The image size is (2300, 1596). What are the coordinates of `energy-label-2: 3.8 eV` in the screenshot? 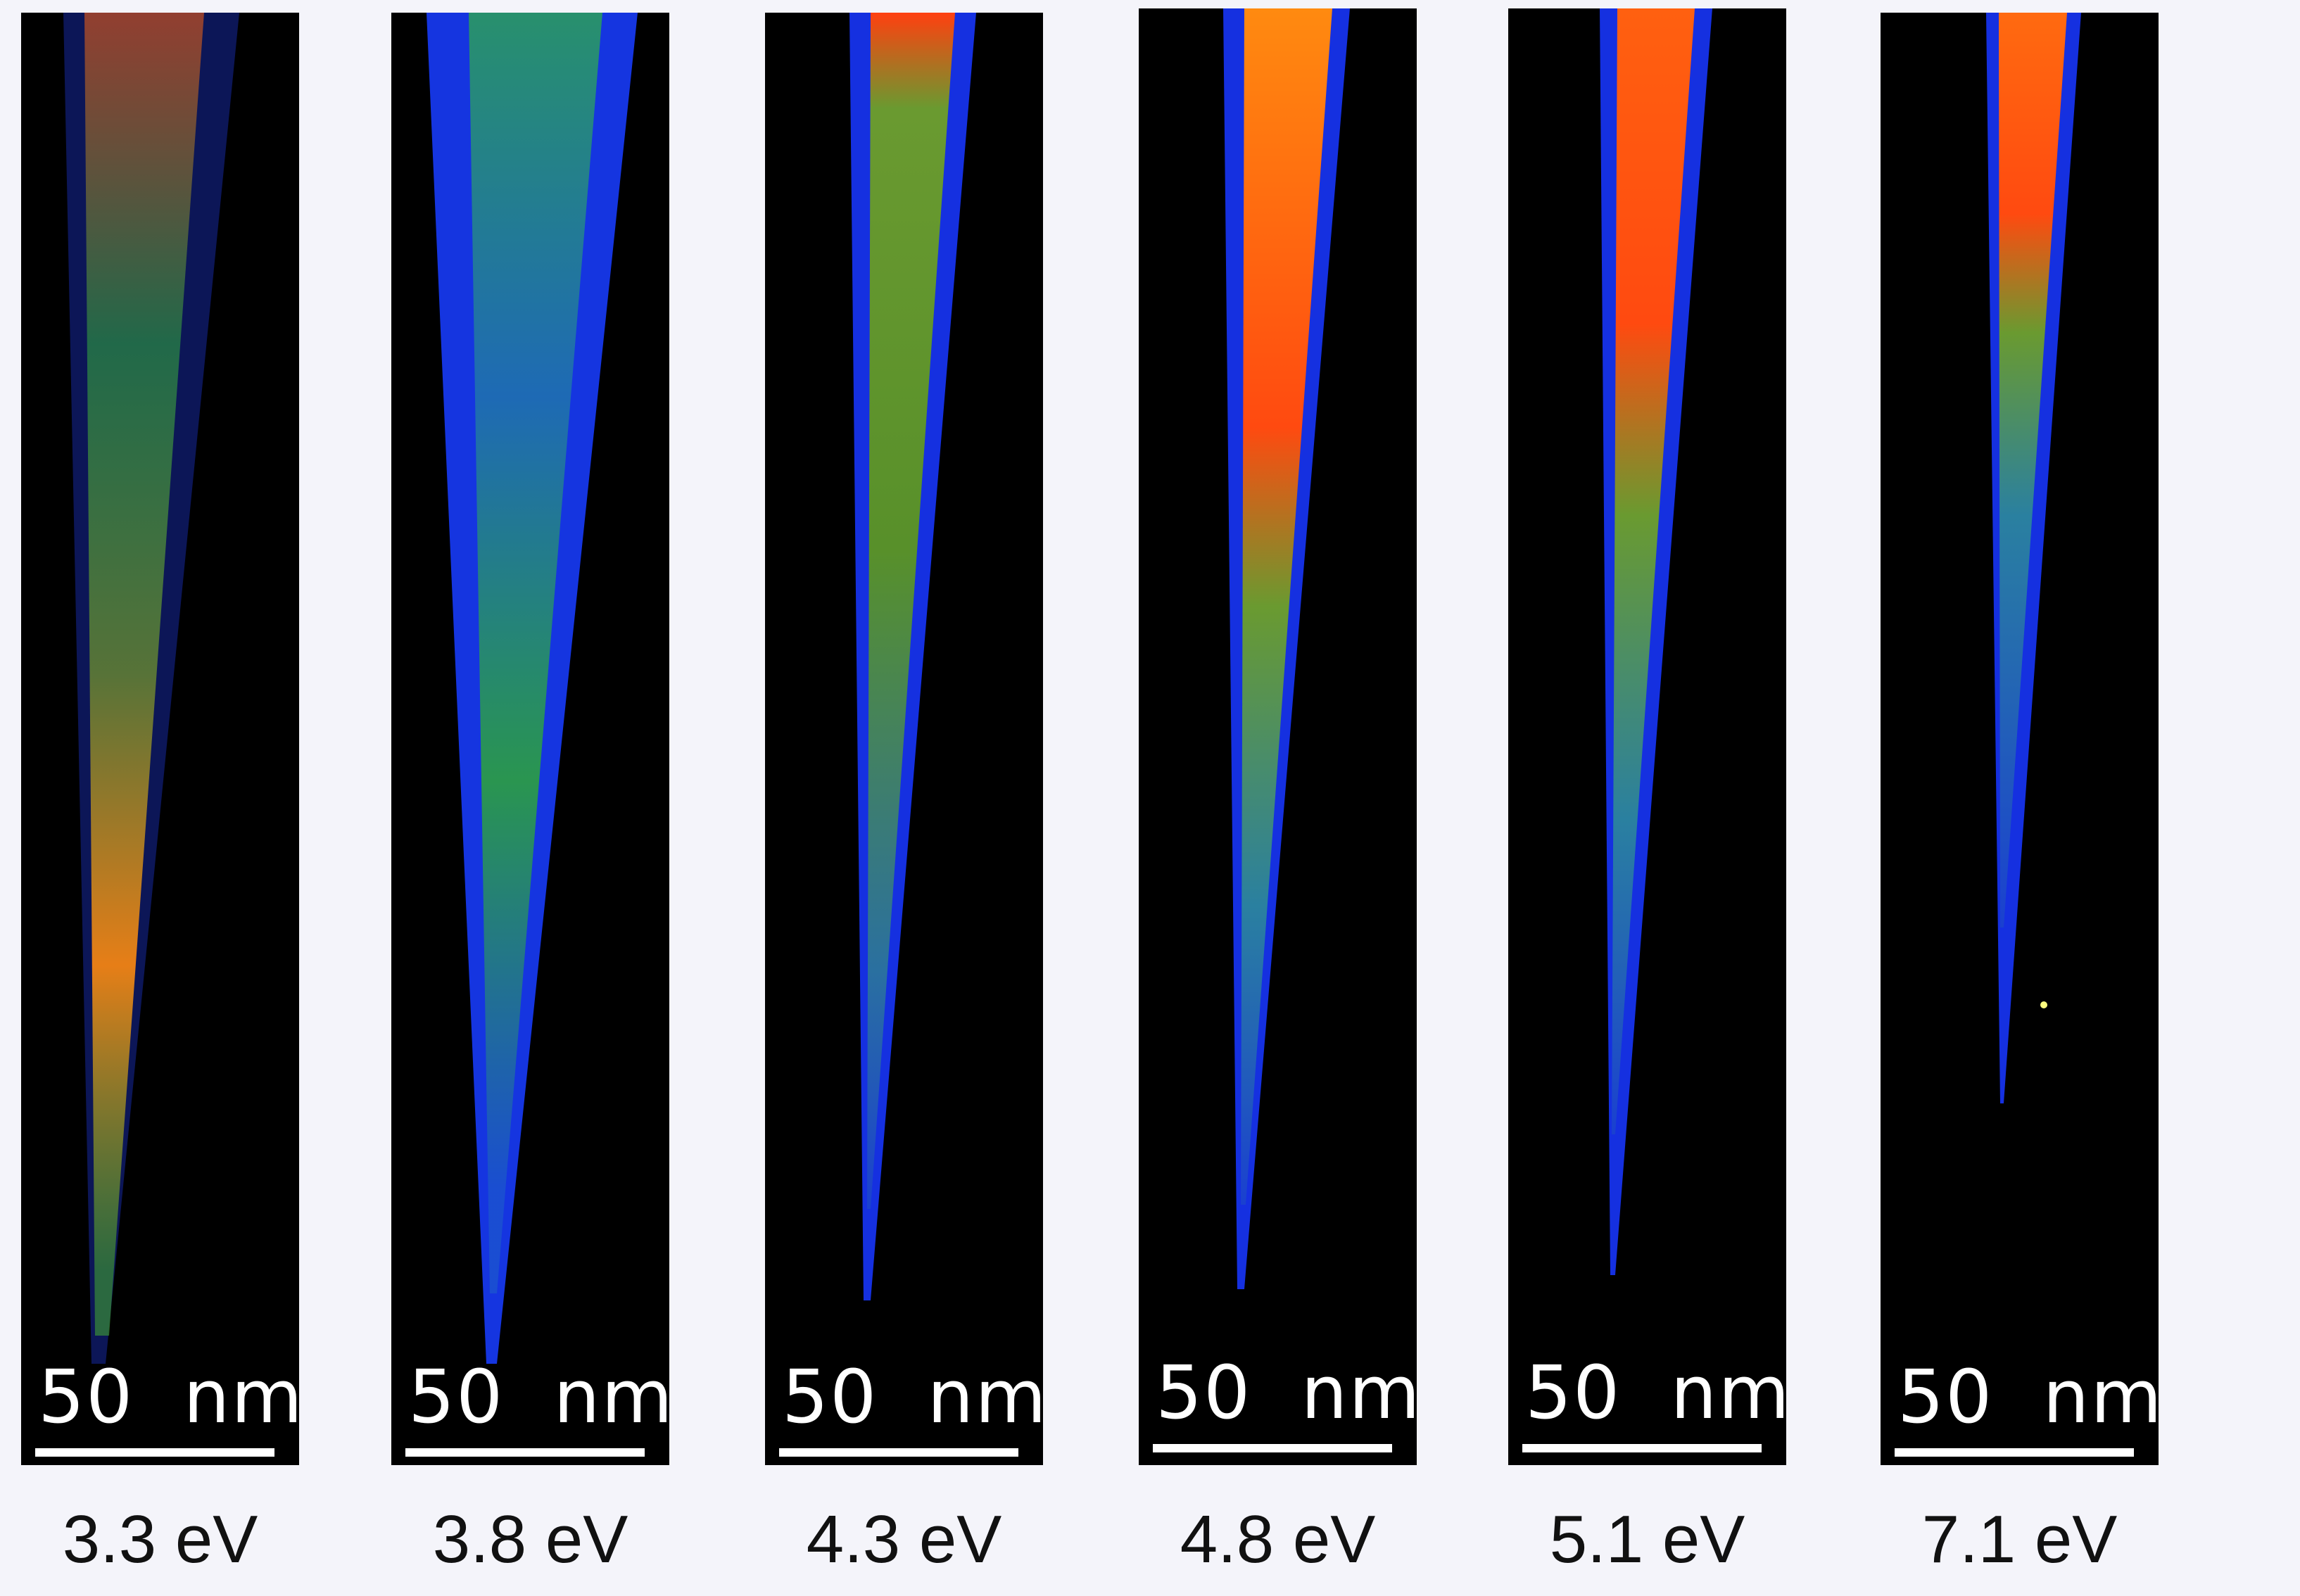 It's located at (530, 1540).